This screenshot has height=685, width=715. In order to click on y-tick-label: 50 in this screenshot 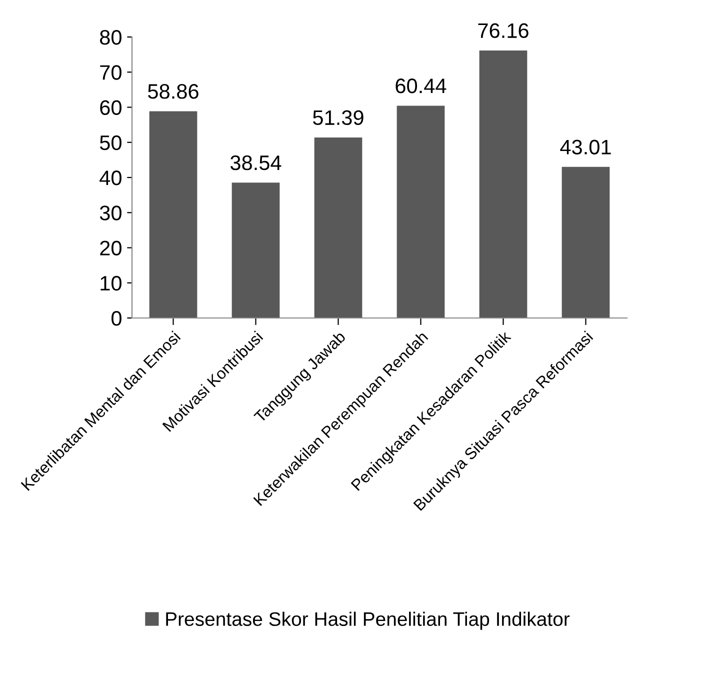, I will do `click(111, 142)`.